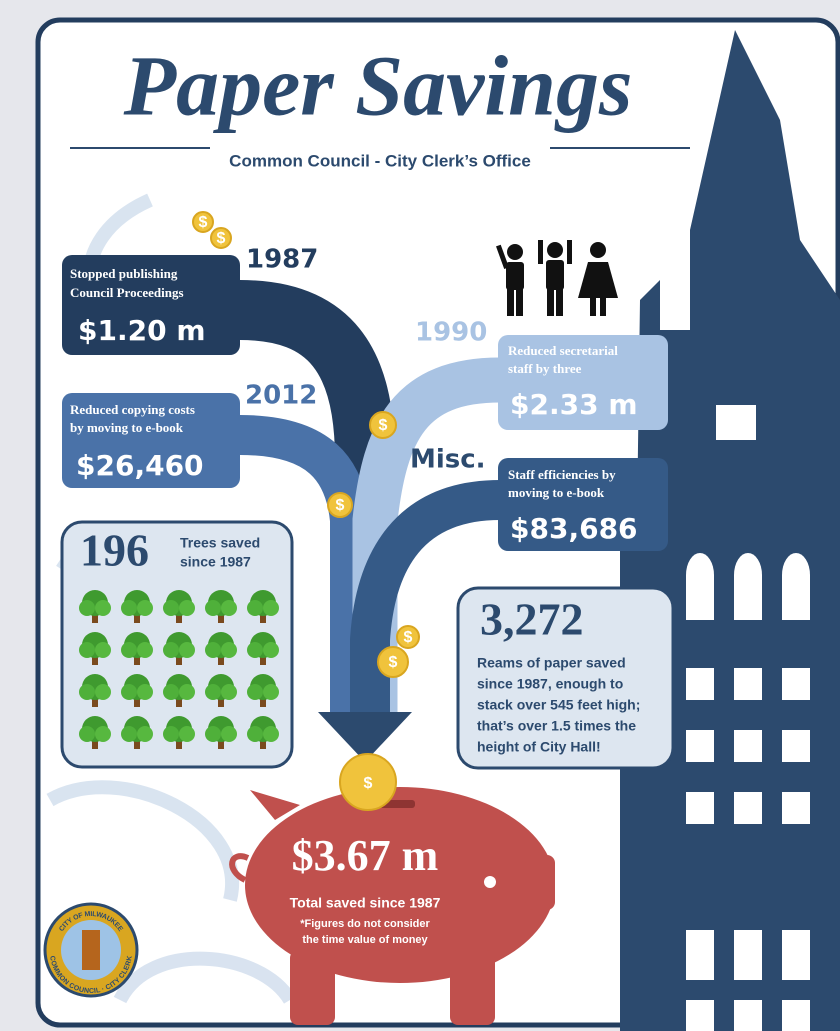 This screenshot has height=1031, width=840. Describe the element at coordinates (179, 669) in the screenshot. I see `tree-grid` at that location.